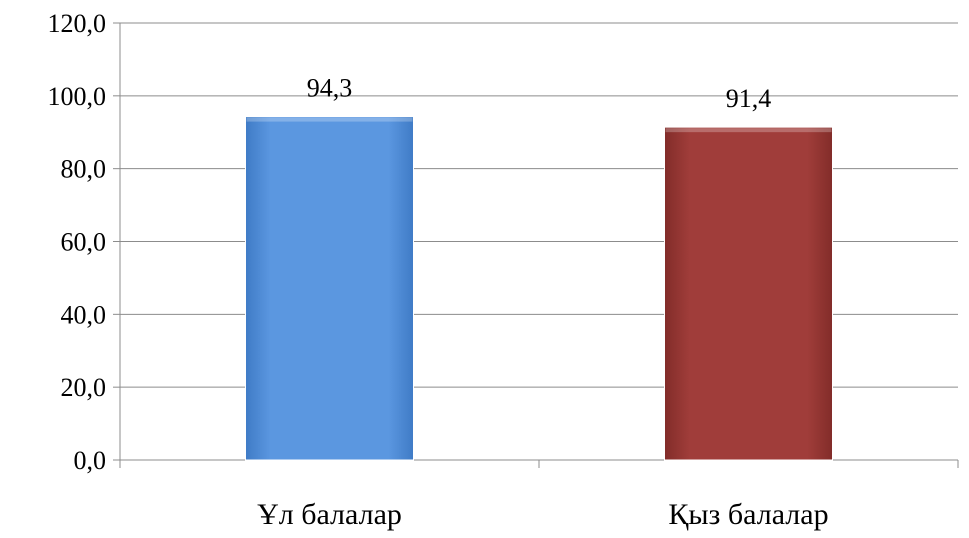  What do you see at coordinates (77, 96) in the screenshot?
I see `y-tick-label: 100,0` at bounding box center [77, 96].